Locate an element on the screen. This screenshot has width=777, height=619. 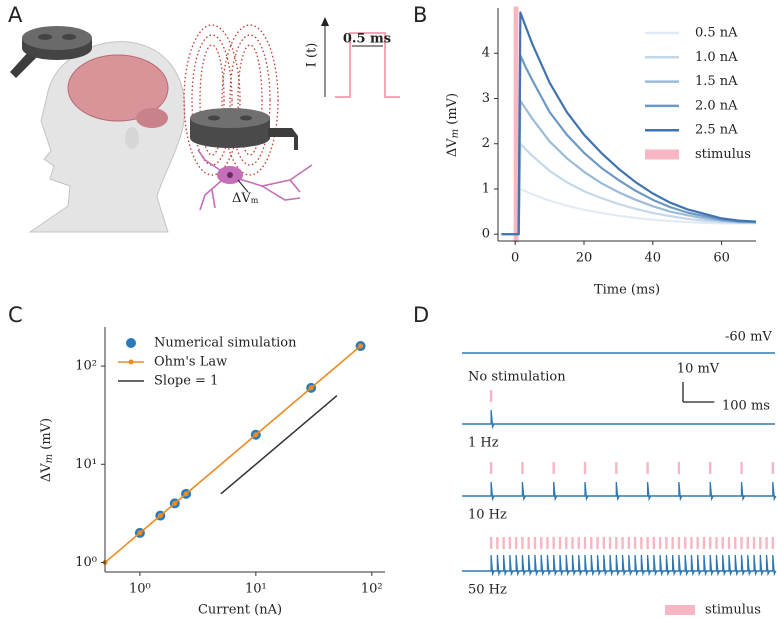
brain is located at coordinates (118, 88).